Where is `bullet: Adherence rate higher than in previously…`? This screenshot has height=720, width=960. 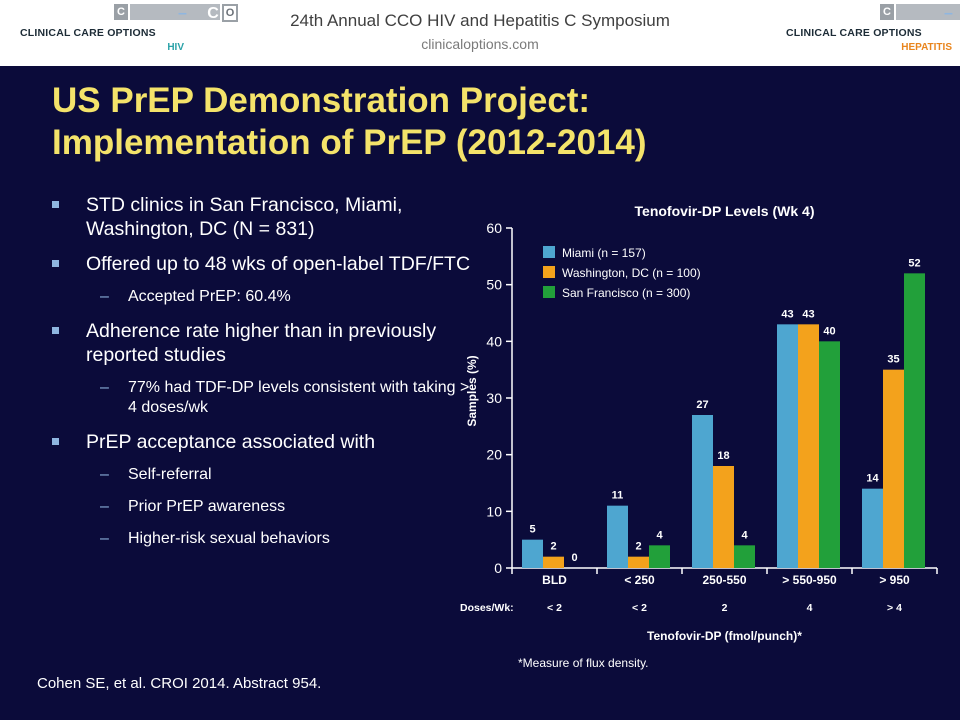 bullet: Adherence rate higher than in previously… is located at coordinates (262, 343).